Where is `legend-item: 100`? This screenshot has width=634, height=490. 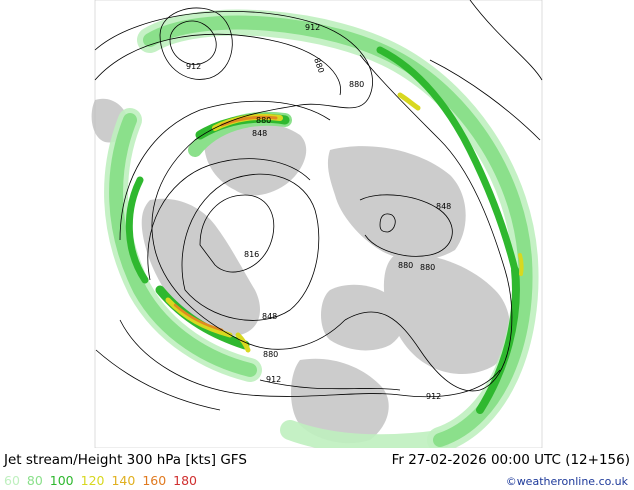 legend-item: 100 is located at coordinates (61, 480).